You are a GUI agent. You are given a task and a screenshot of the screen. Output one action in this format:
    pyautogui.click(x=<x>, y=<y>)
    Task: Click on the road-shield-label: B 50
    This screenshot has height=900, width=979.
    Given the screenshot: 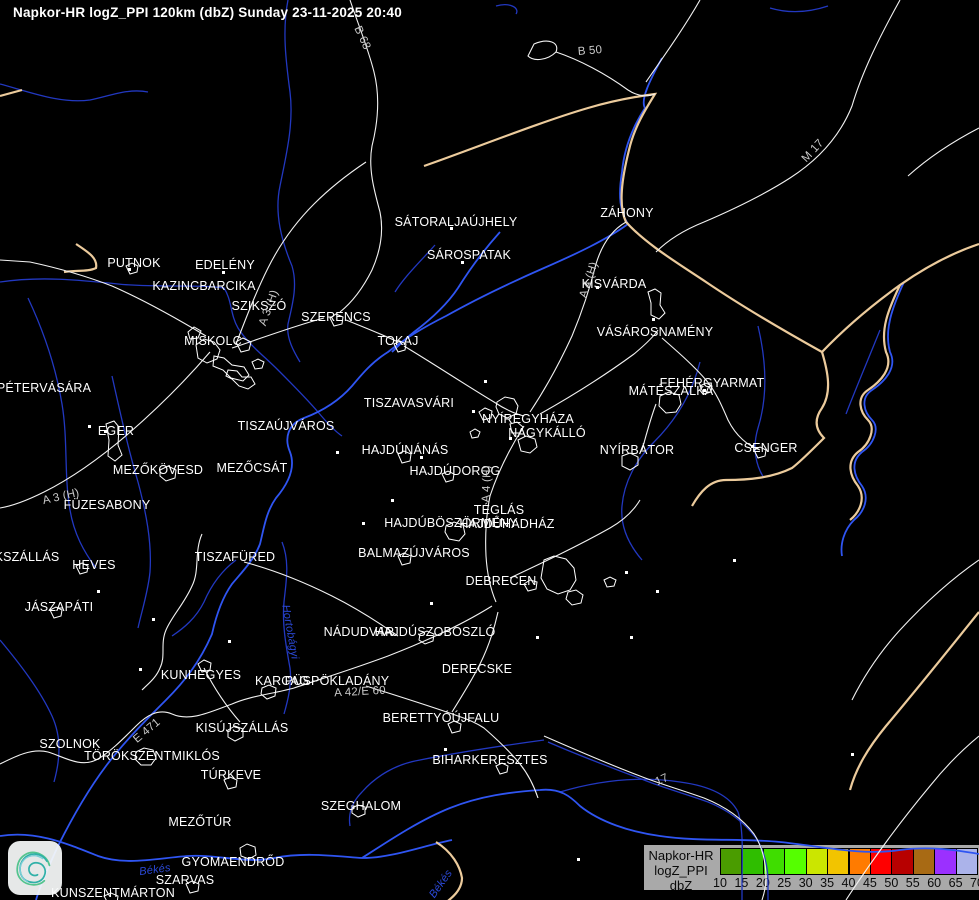 What is the action you would take?
    pyautogui.click(x=590, y=51)
    